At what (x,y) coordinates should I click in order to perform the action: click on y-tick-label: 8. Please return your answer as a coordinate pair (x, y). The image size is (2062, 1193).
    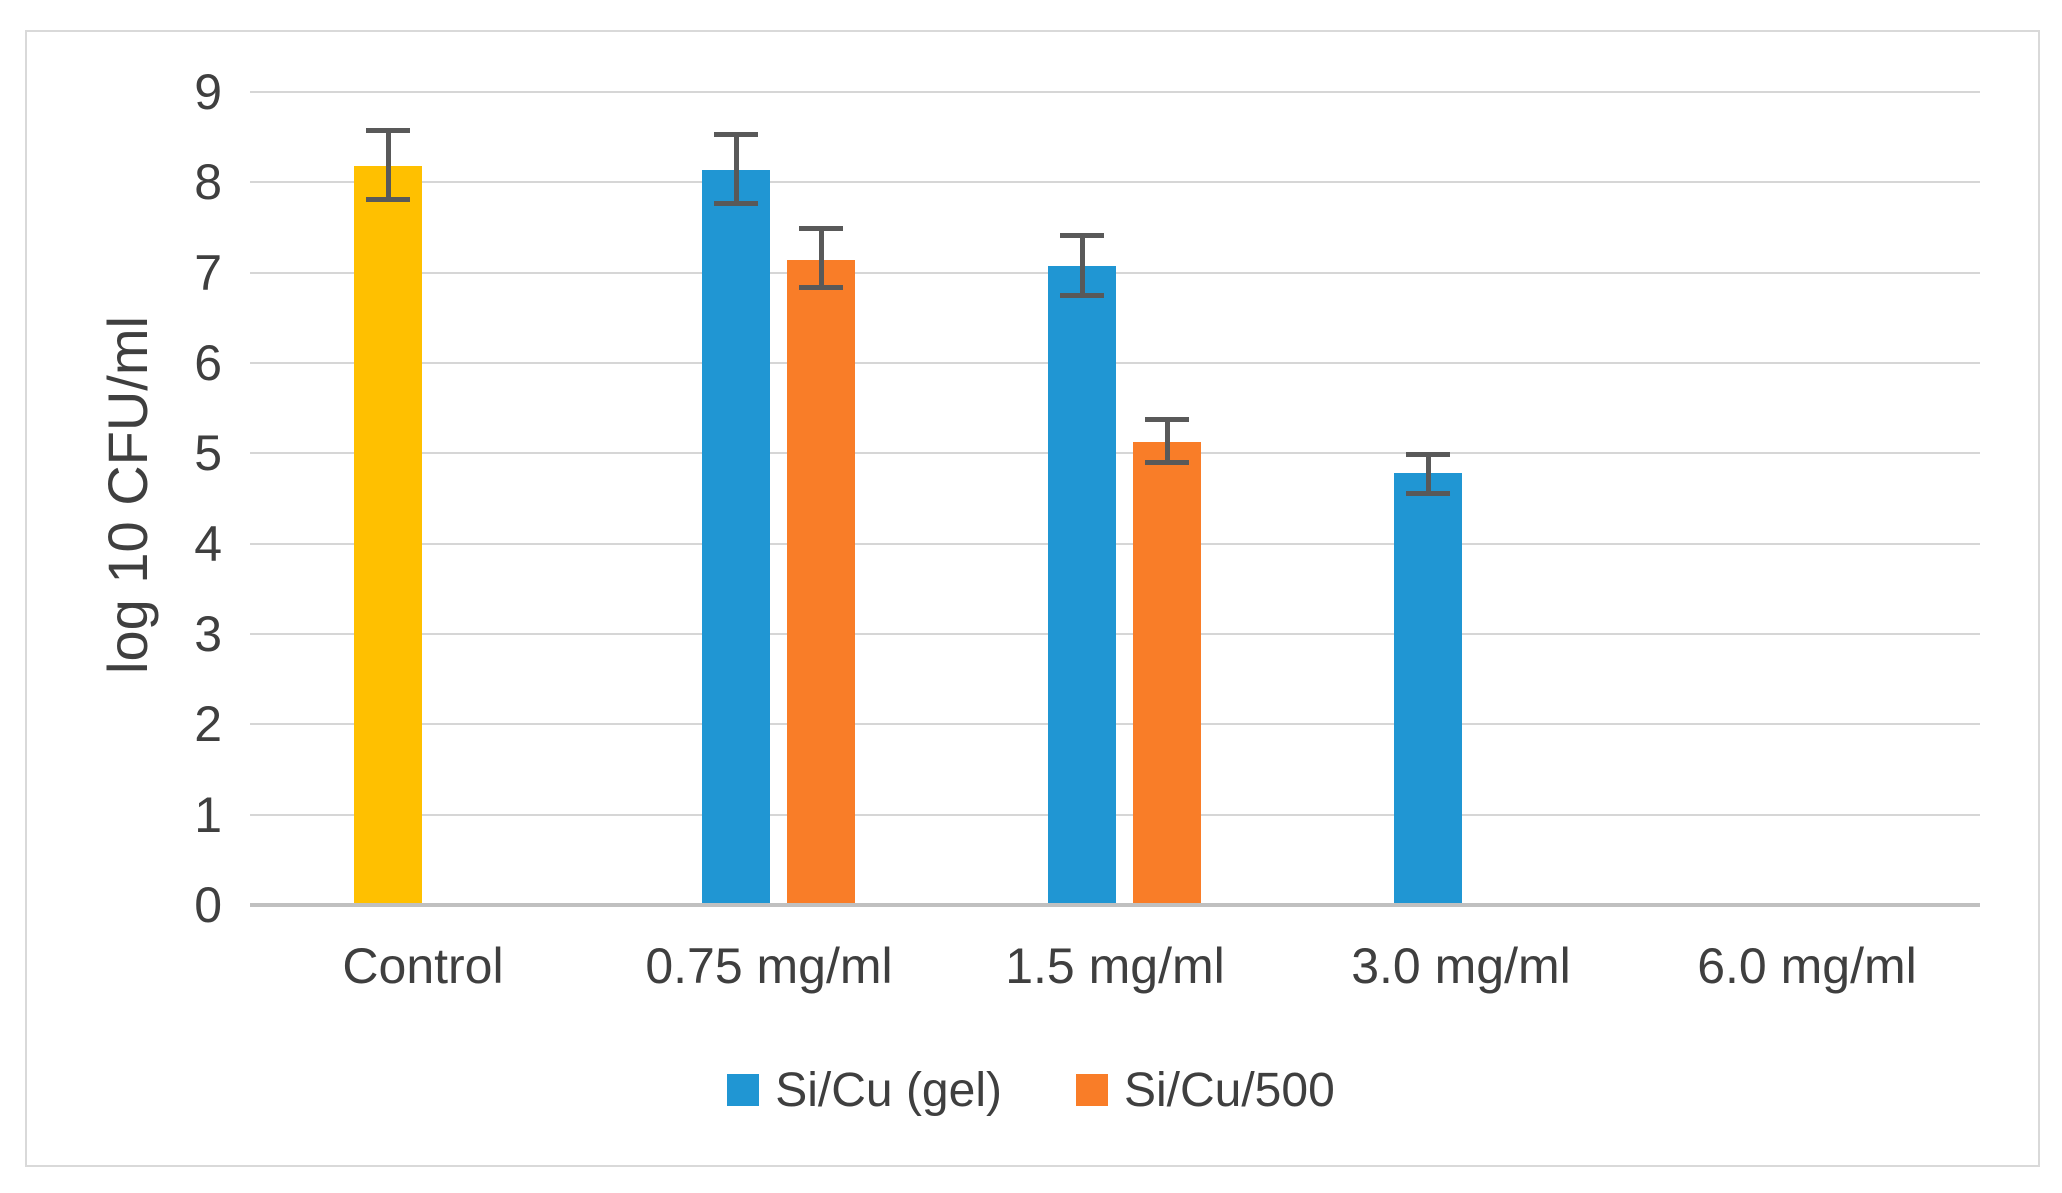
    Looking at the image, I should click on (208, 182).